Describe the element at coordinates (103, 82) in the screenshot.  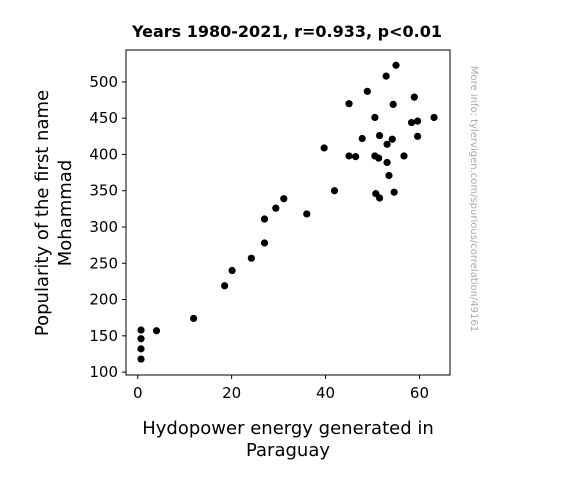
I see `y-tick-label: 500` at that location.